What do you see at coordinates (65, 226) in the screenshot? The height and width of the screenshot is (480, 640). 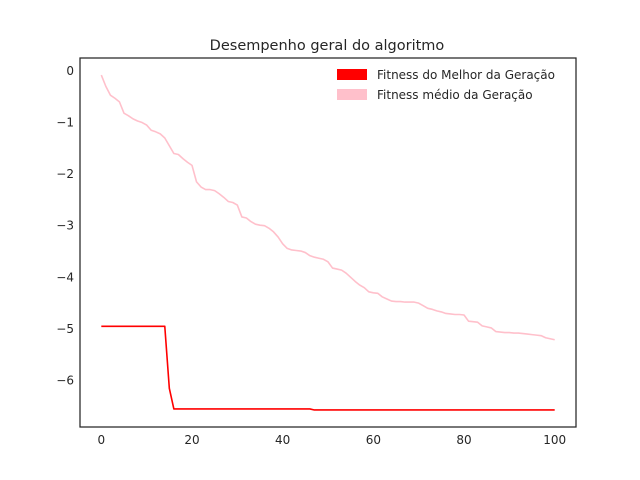 I see `y-tick-label: −3` at bounding box center [65, 226].